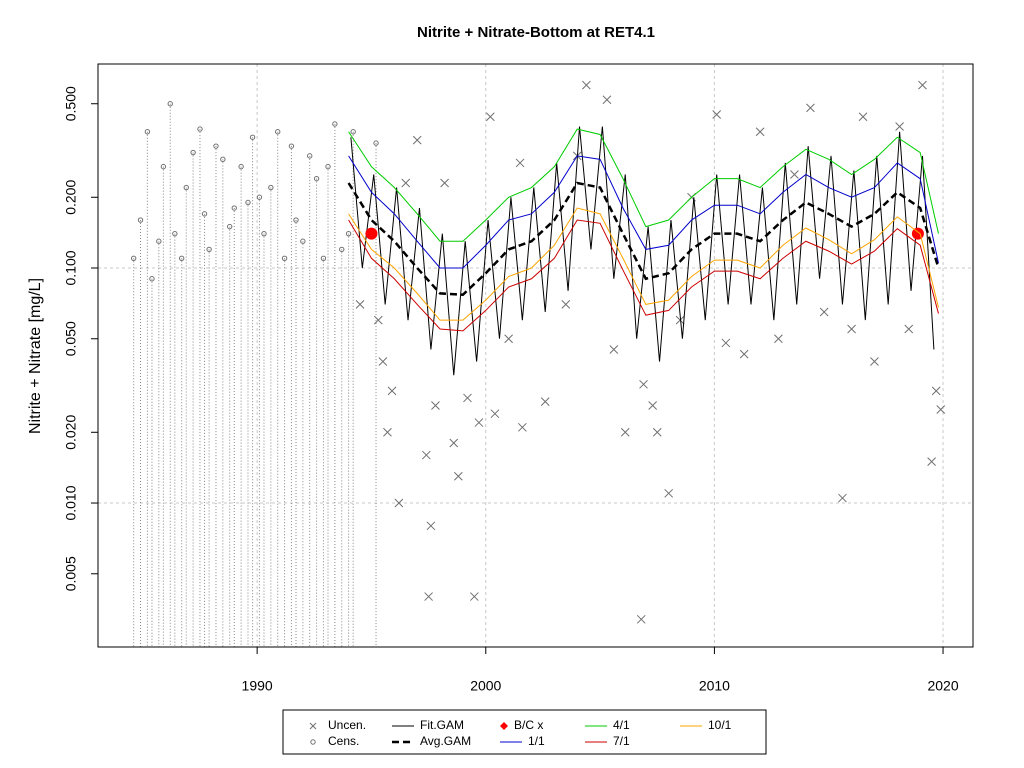 This screenshot has width=1024, height=768. What do you see at coordinates (71, 432) in the screenshot?
I see `y-tick-label: 0.020` at bounding box center [71, 432].